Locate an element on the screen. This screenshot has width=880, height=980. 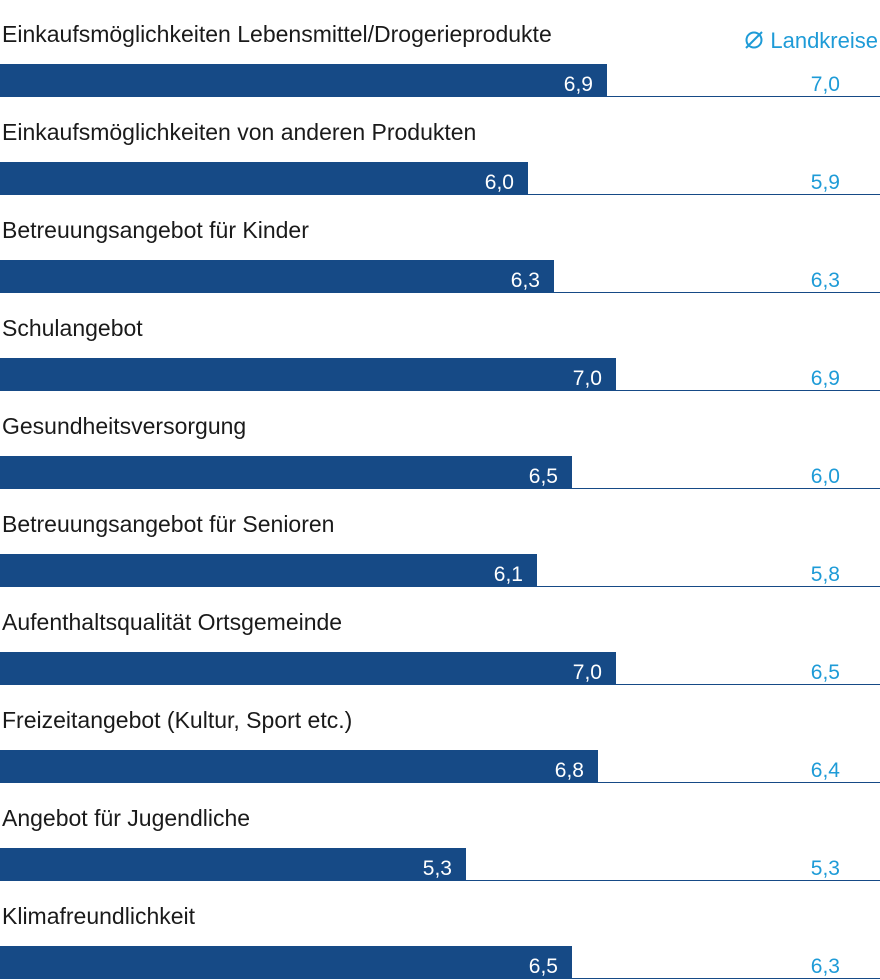
bar-value-label: 6,3 is located at coordinates (525, 280).